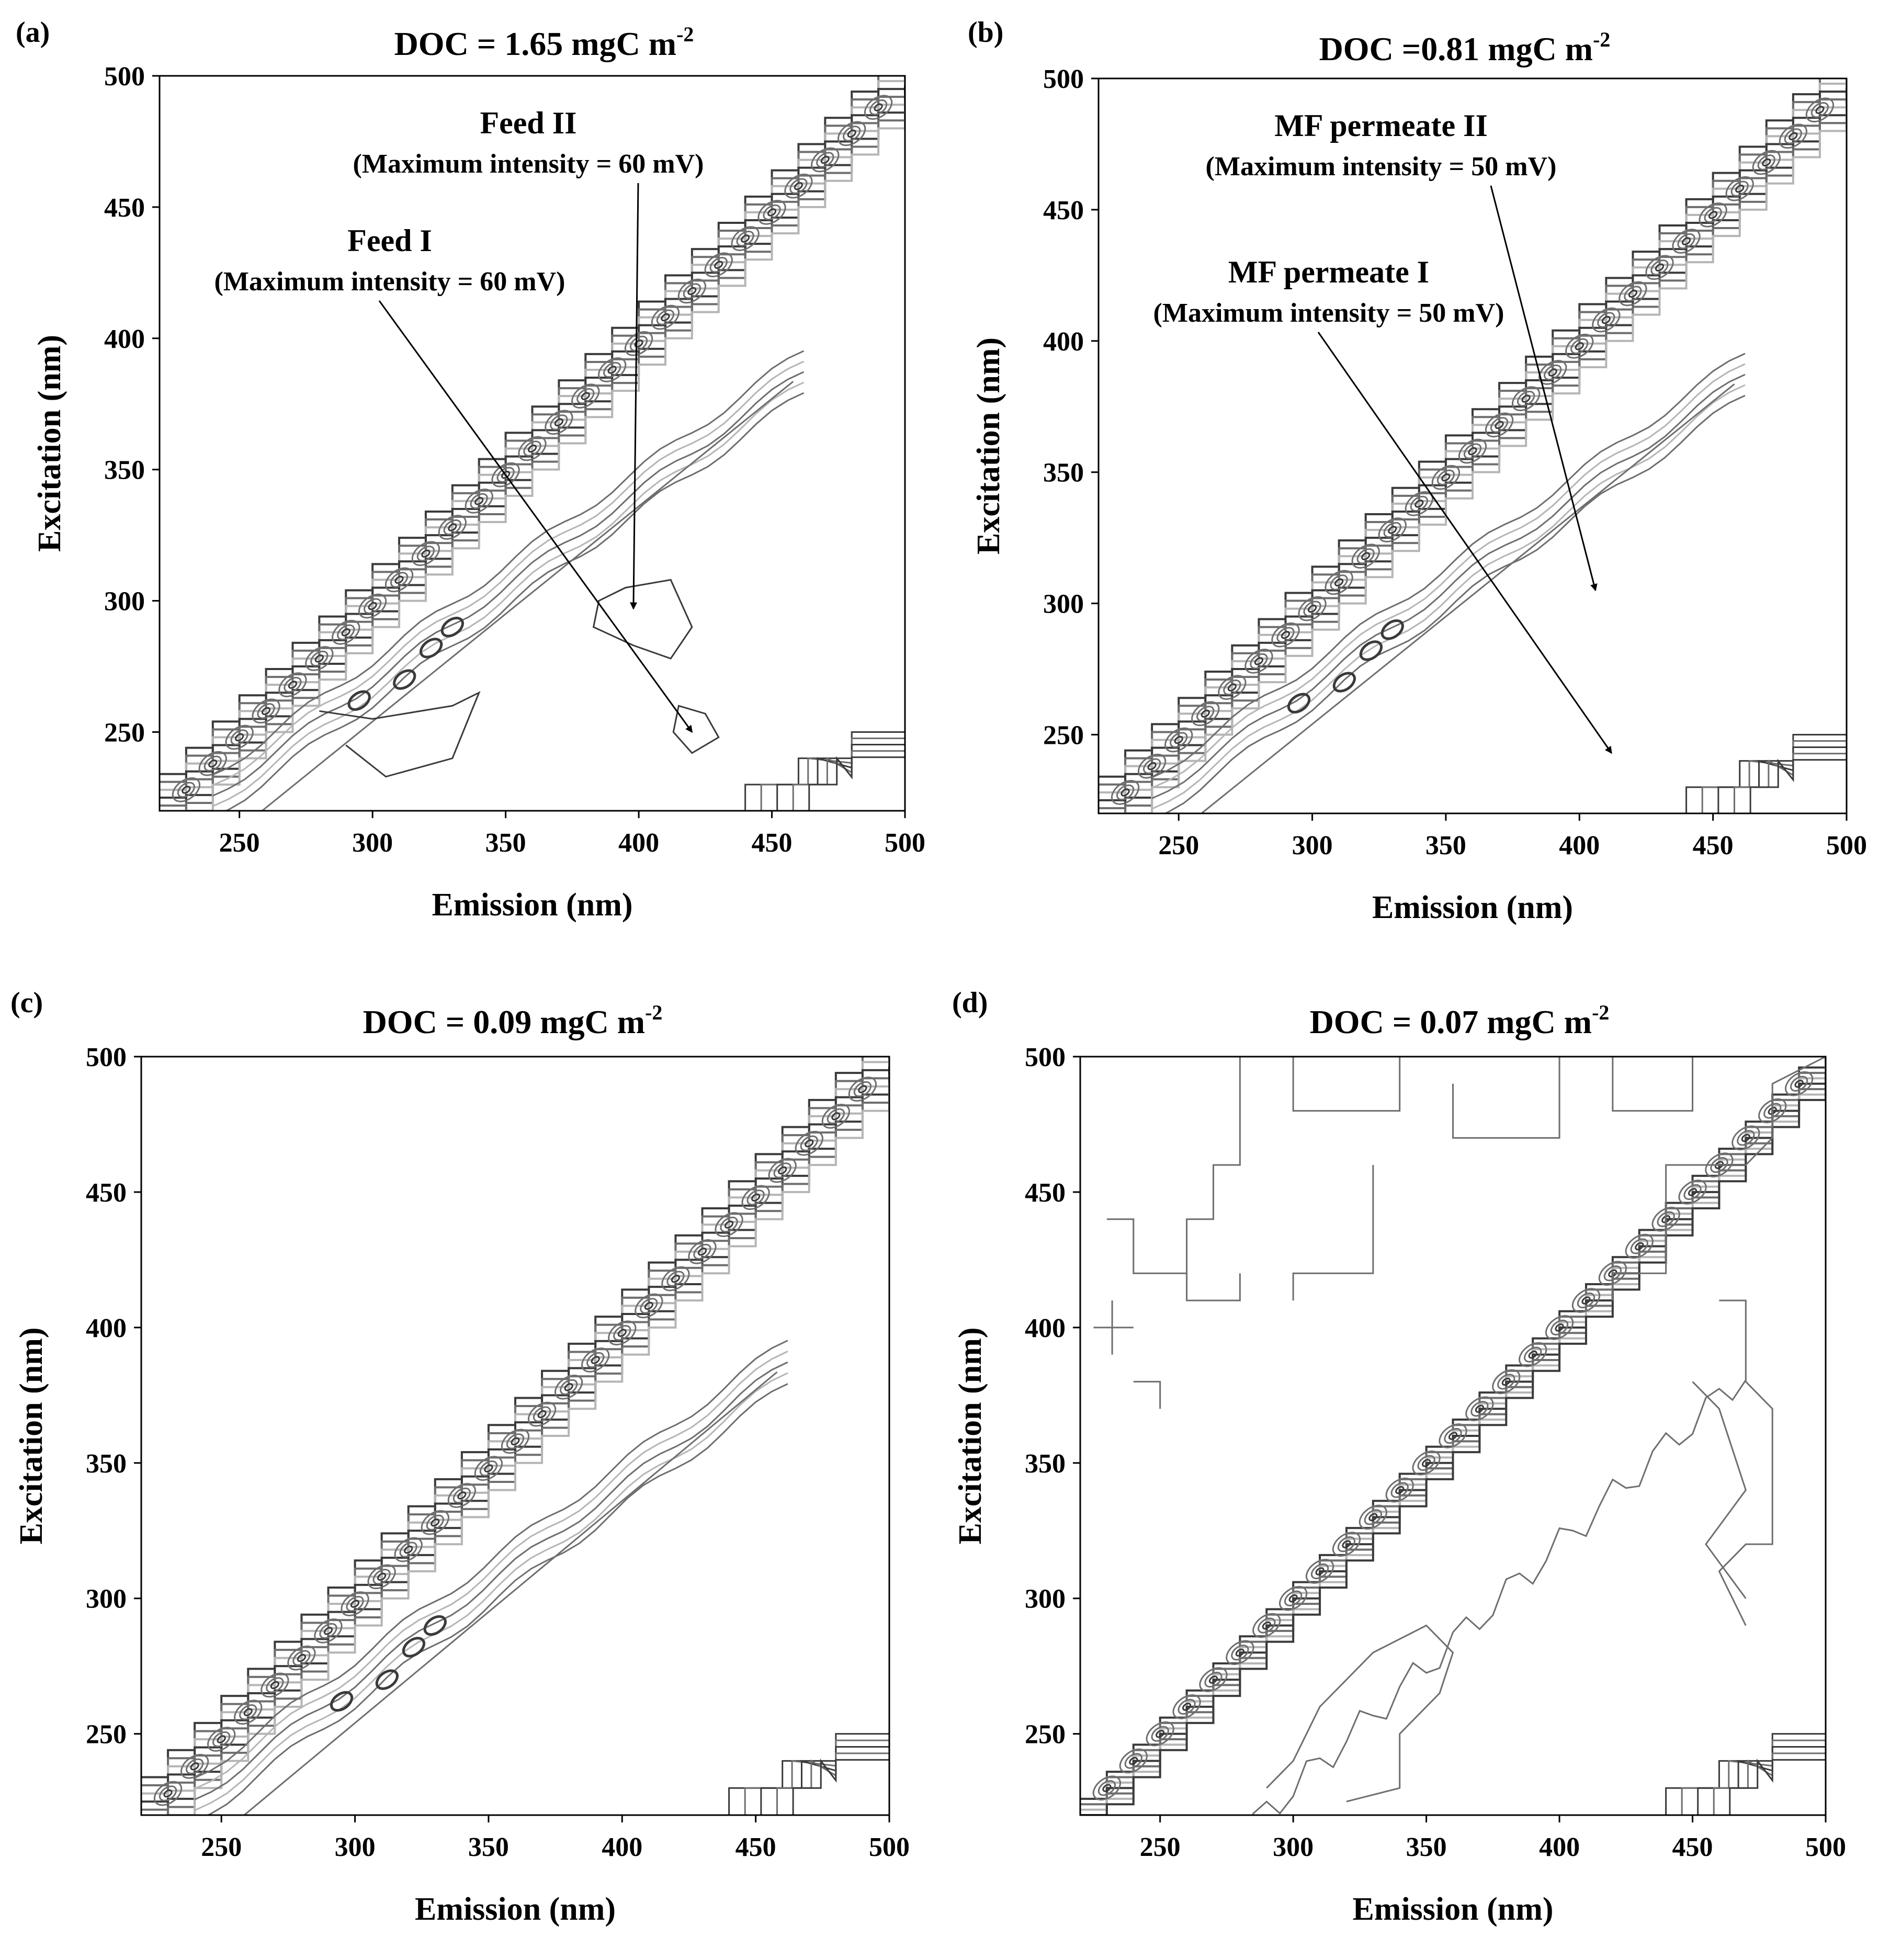 Image resolution: width=1890 pixels, height=1960 pixels. I want to click on rayleigh-scatter-band, so click(1473, 445).